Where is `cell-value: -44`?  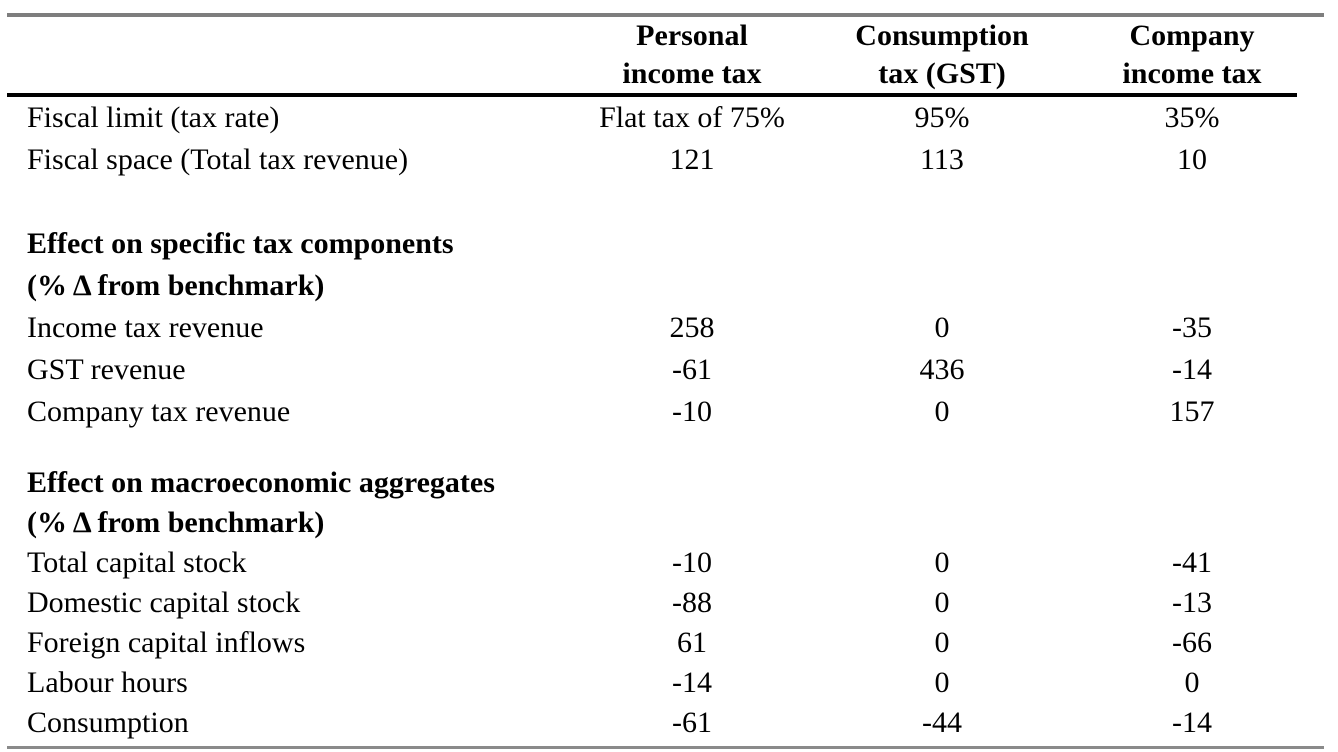
cell-value: -44 is located at coordinates (942, 722).